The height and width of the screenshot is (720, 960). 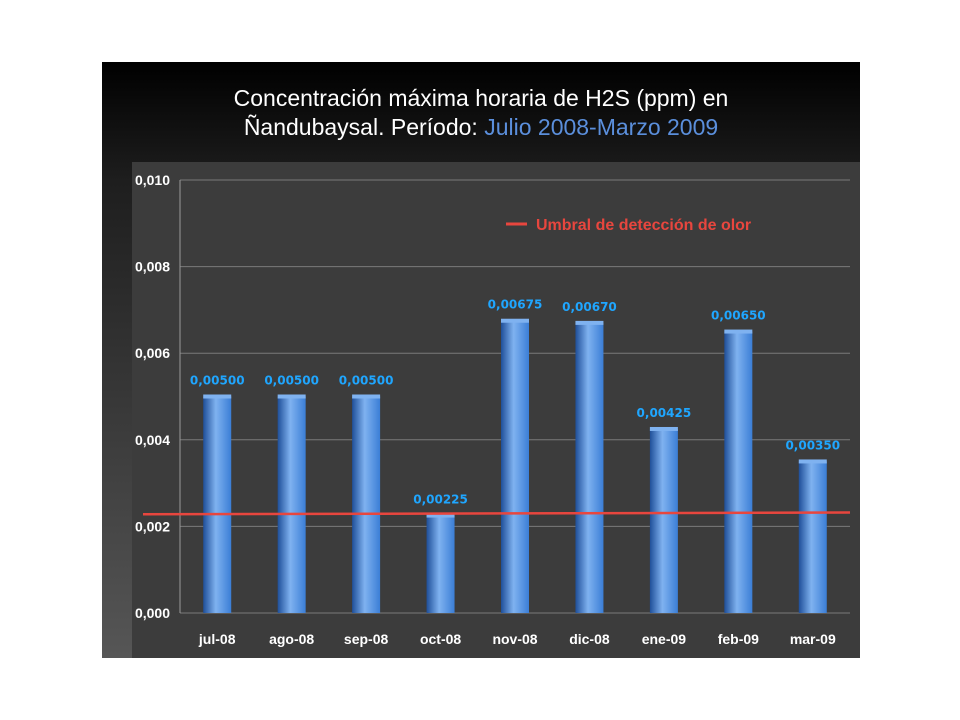 What do you see at coordinates (812, 445) in the screenshot?
I see `data-label: 0,00350` at bounding box center [812, 445].